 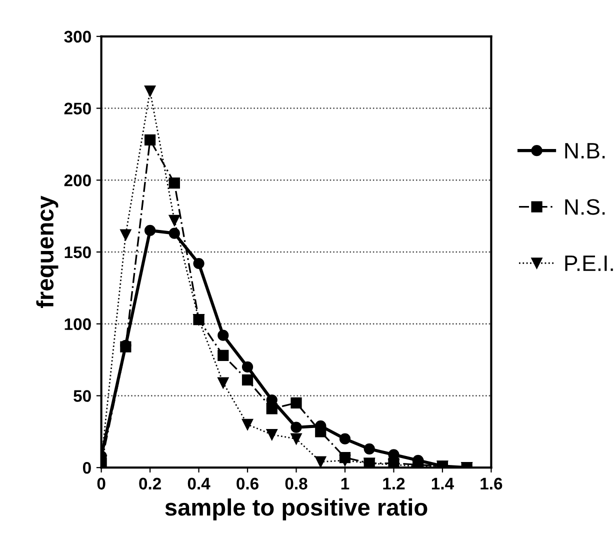 What do you see at coordinates (296, 484) in the screenshot?
I see `x-tick-label: 0.8` at bounding box center [296, 484].